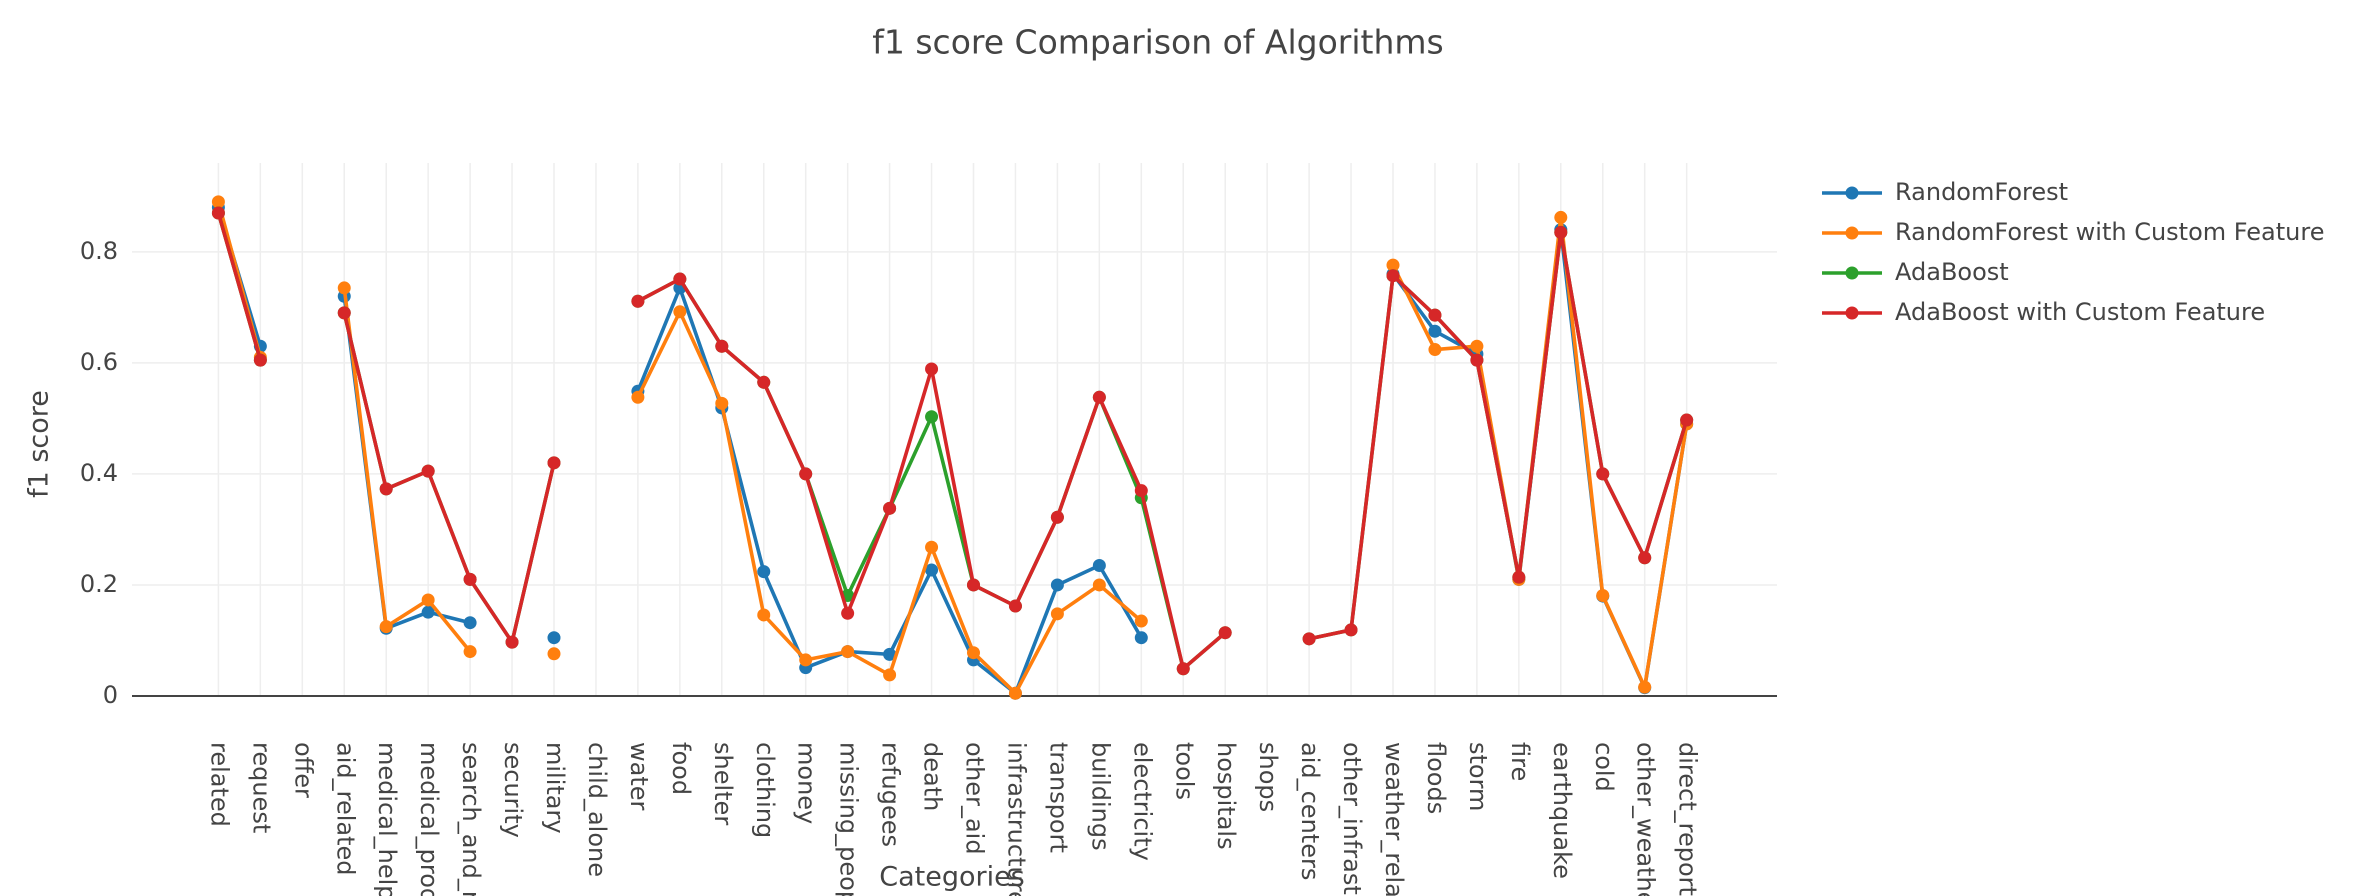 The width and height of the screenshot is (2361, 896). I want to click on y-tick-label: 0.2, so click(99, 584).